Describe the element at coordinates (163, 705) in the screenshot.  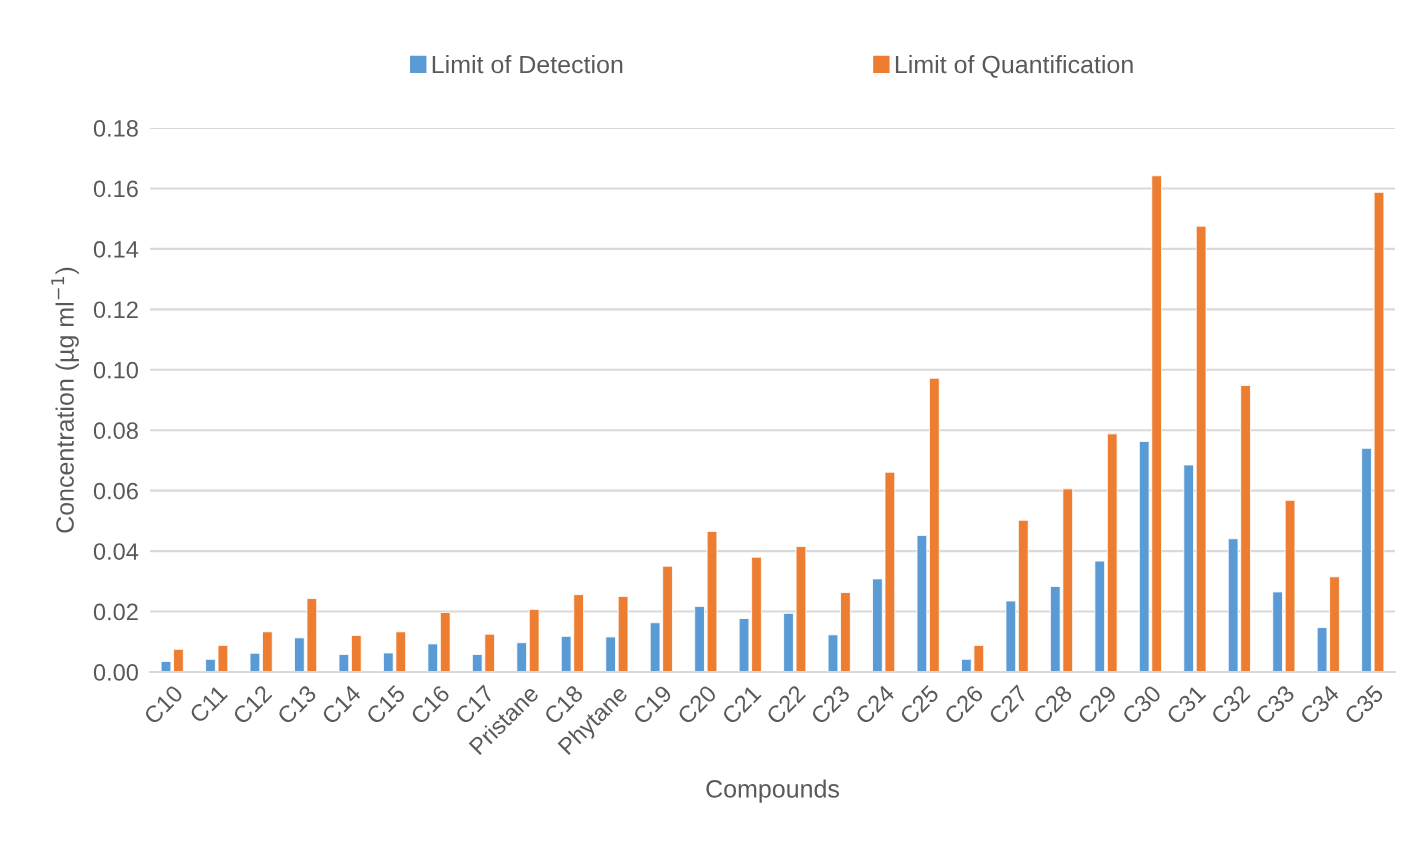
I see `x-tick-label: C10` at that location.